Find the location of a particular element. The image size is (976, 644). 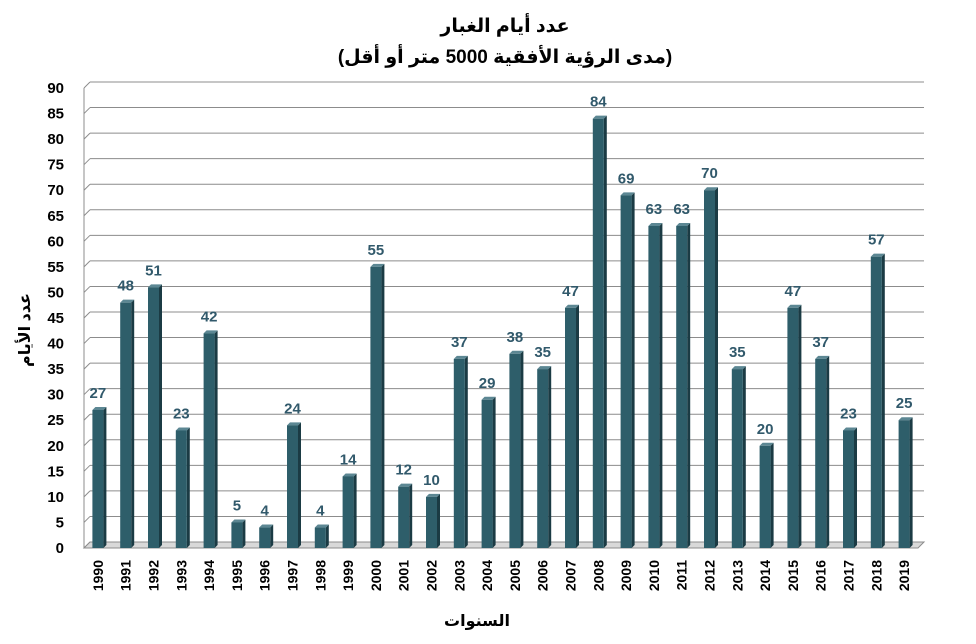

x-tick-label: 1992 is located at coordinates (154, 575).